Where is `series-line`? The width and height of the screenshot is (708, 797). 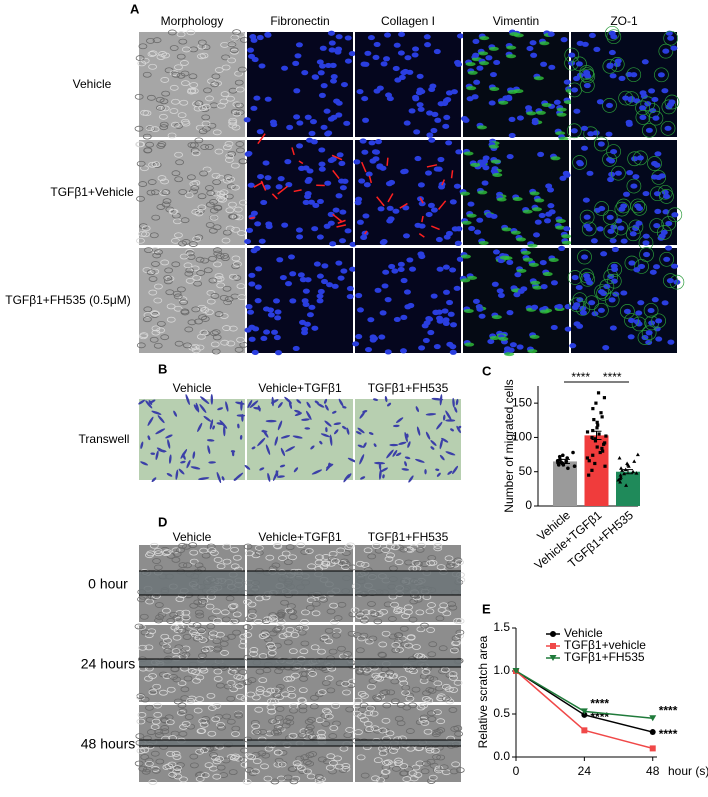
series-line is located at coordinates (584, 701).